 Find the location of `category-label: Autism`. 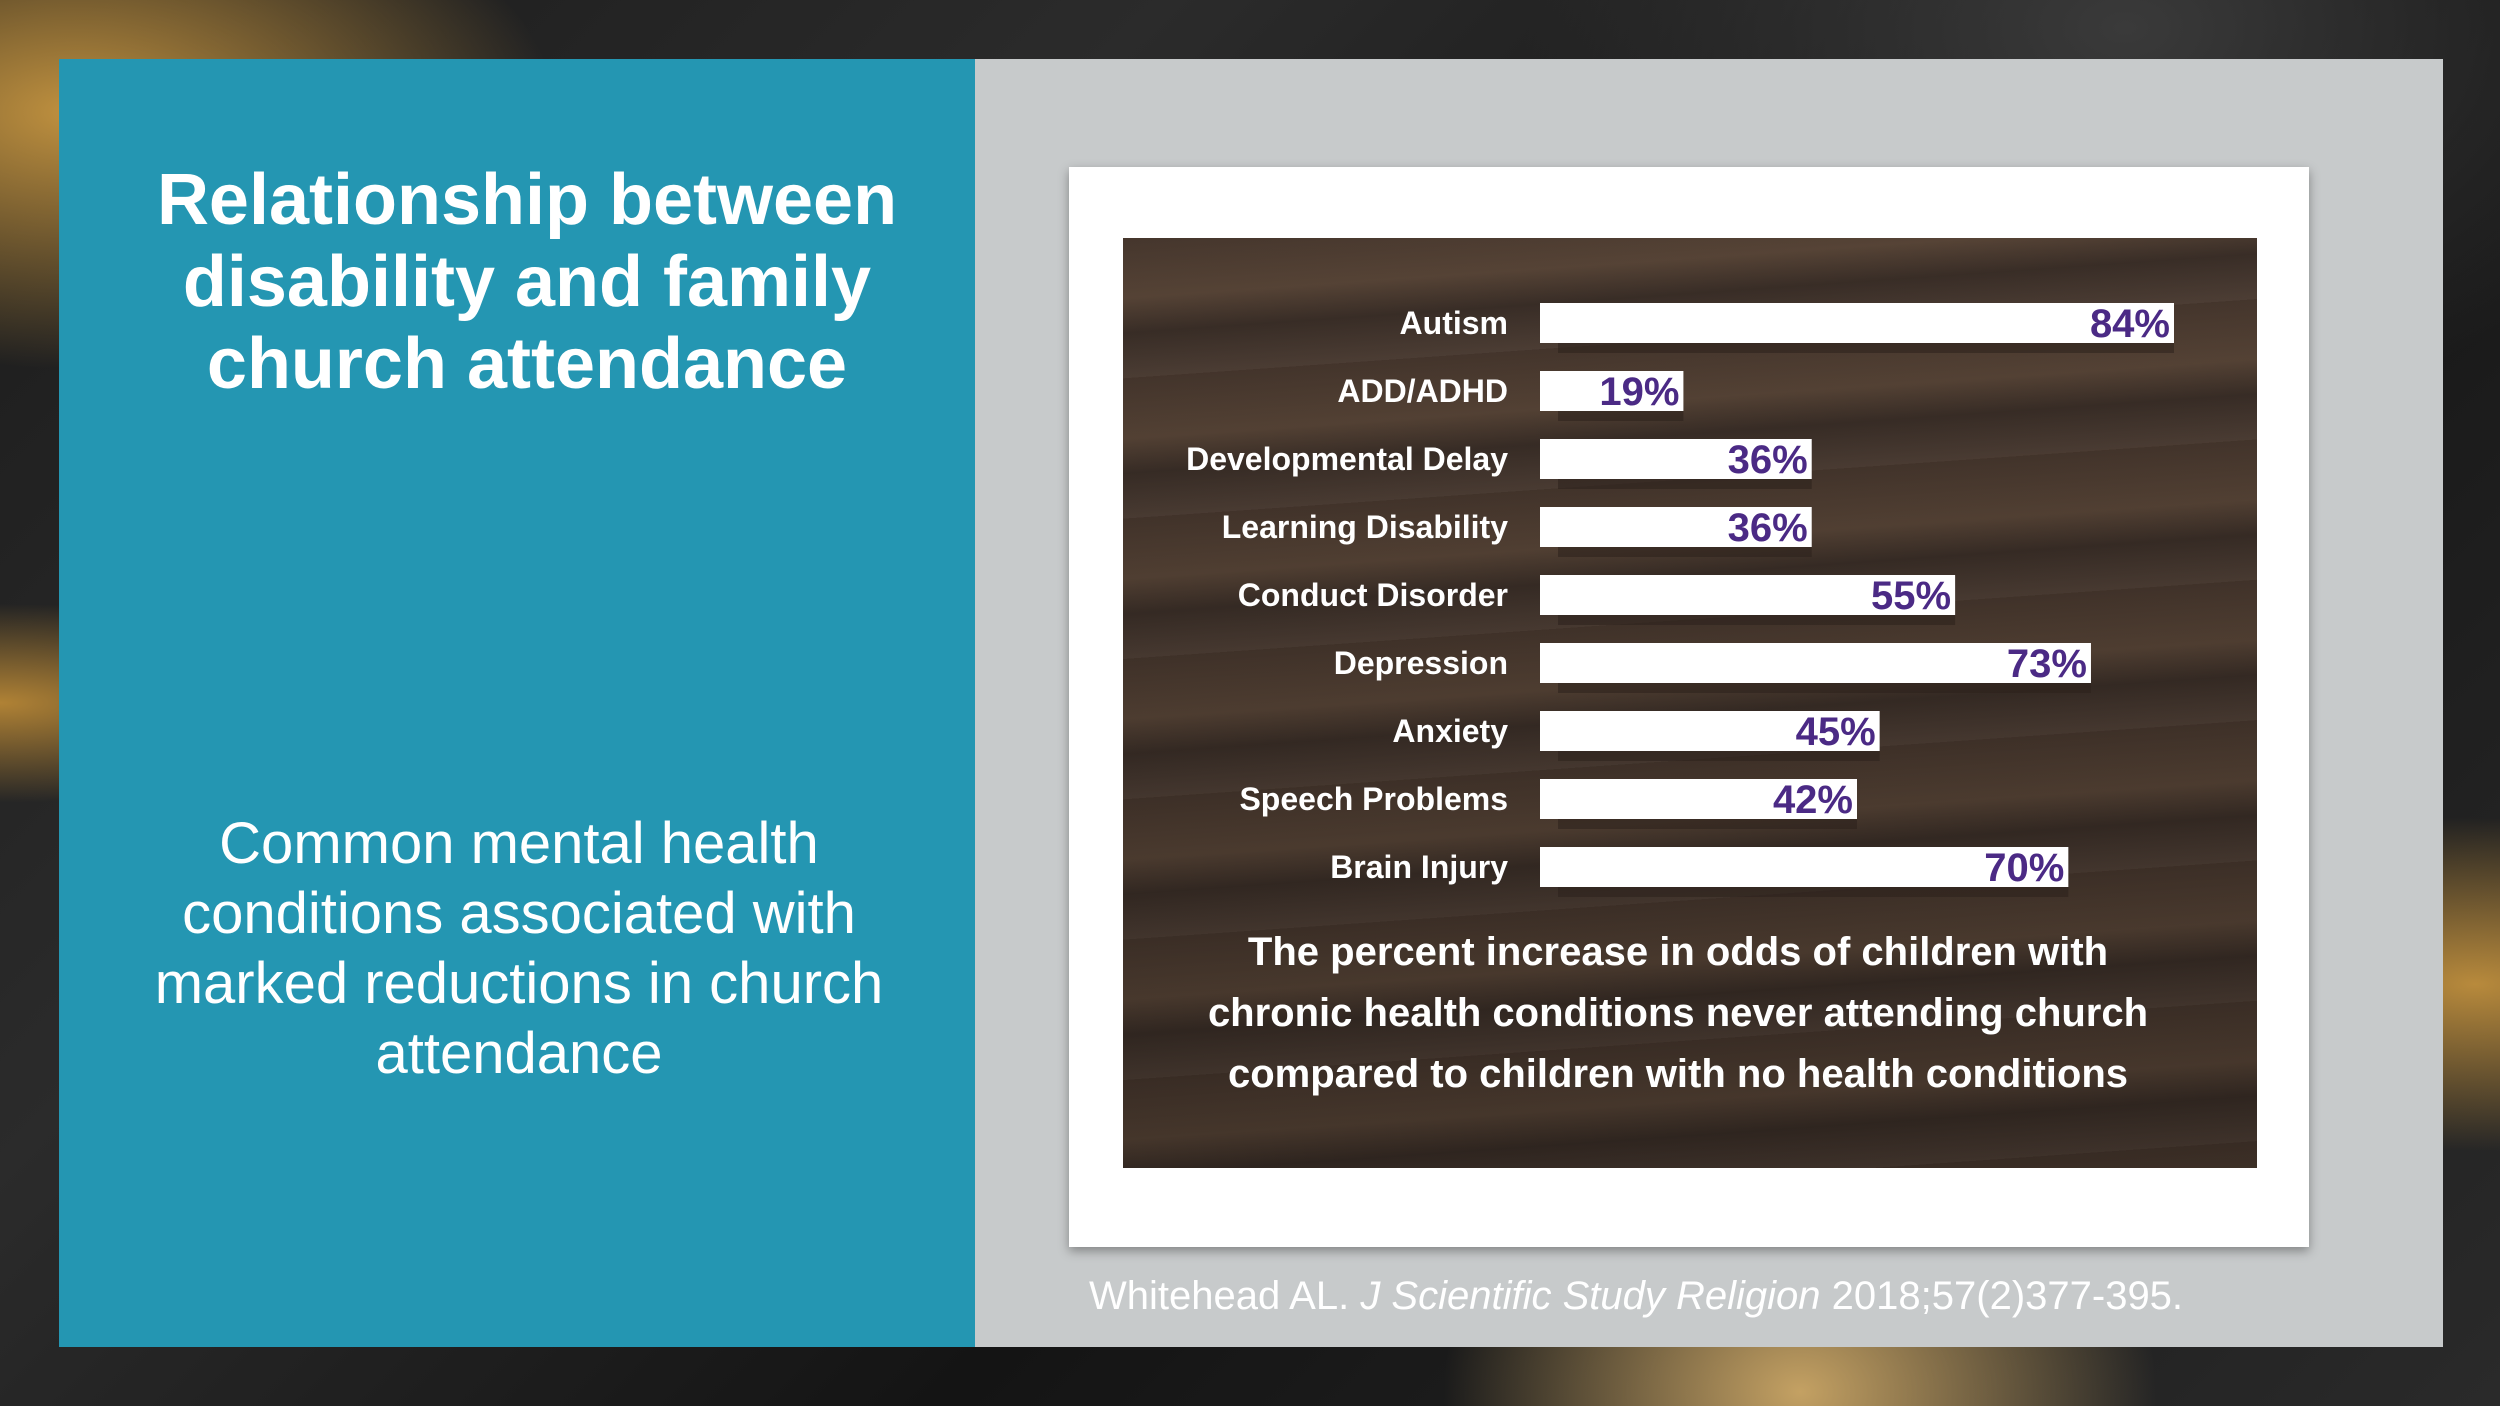

category-label: Autism is located at coordinates (1454, 323).